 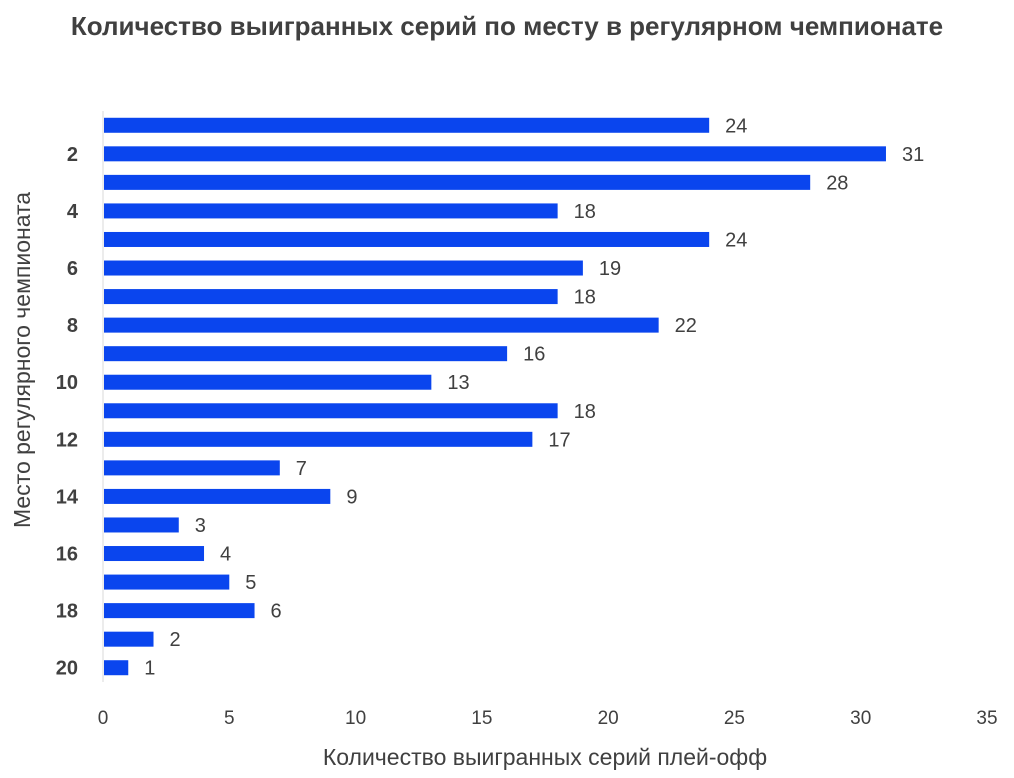 I want to click on data-label-place-10: 13, so click(x=458, y=383).